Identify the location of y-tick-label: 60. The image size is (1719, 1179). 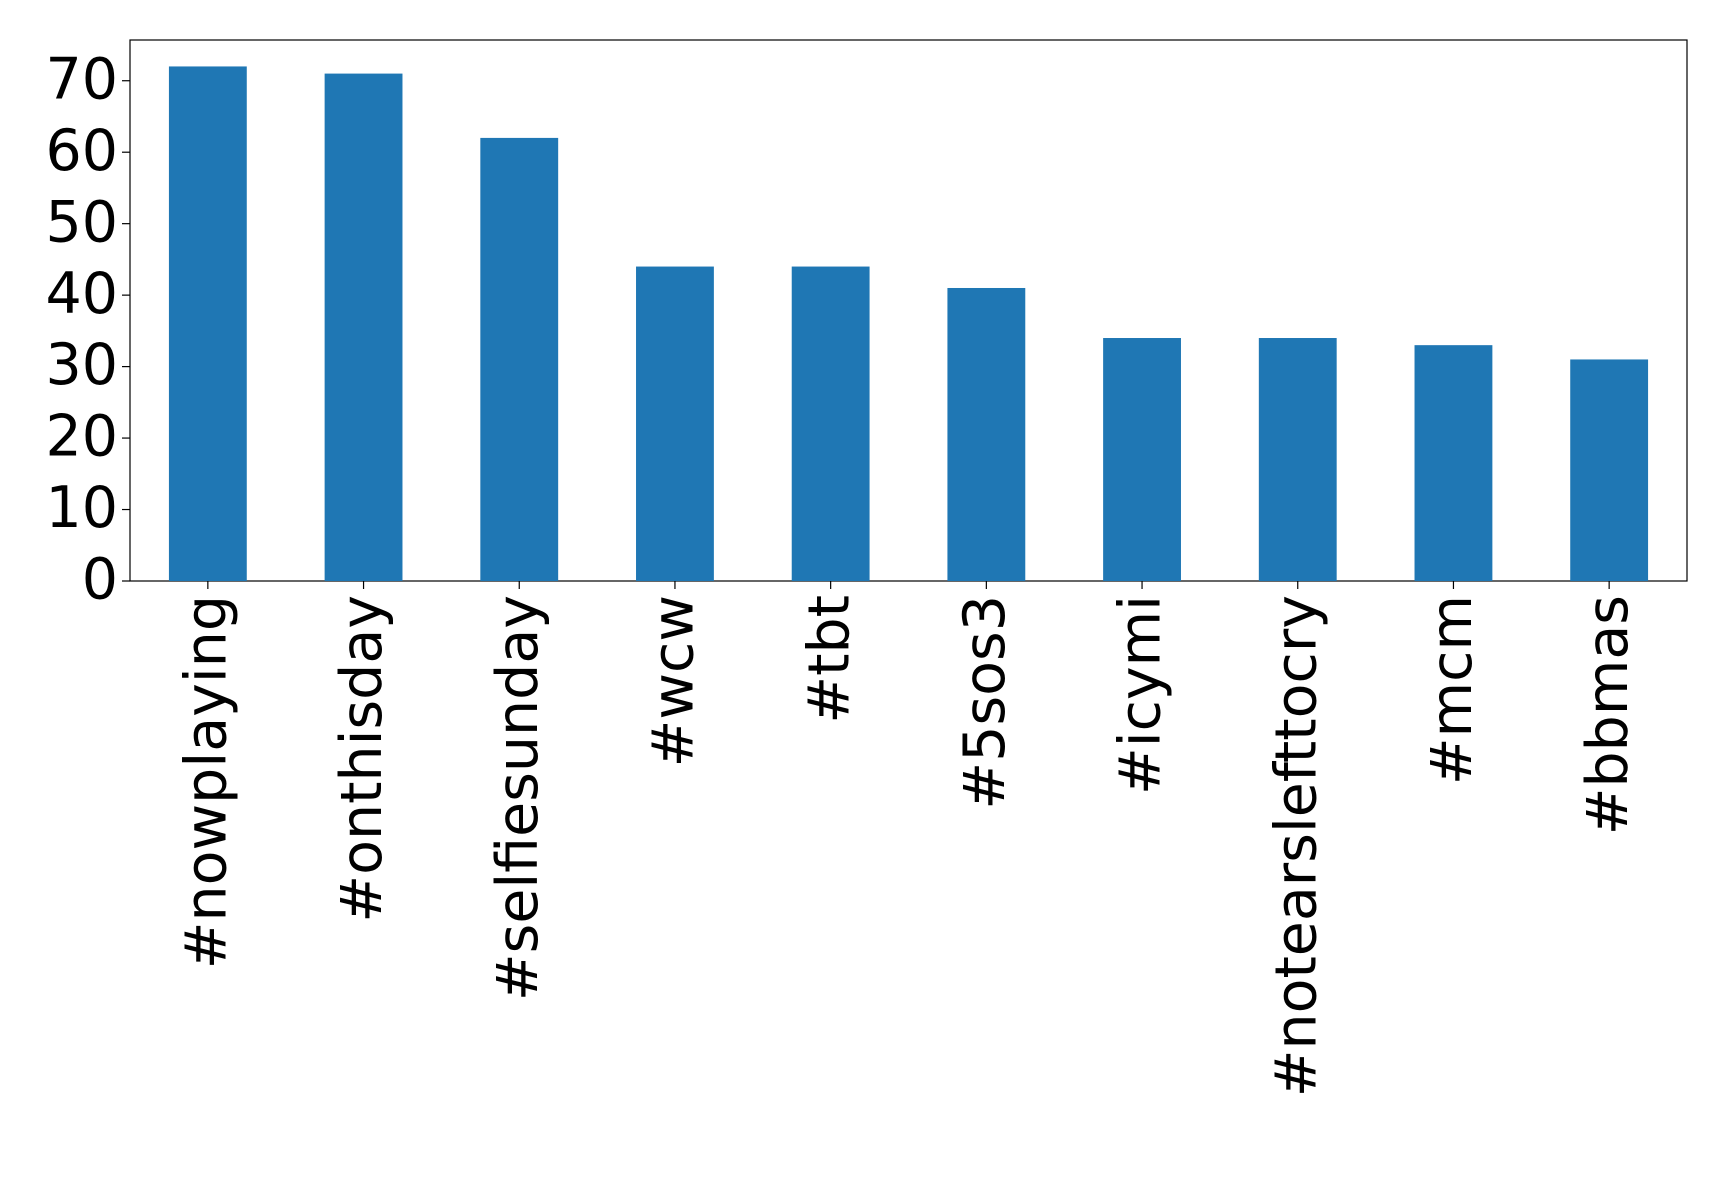
(81, 151).